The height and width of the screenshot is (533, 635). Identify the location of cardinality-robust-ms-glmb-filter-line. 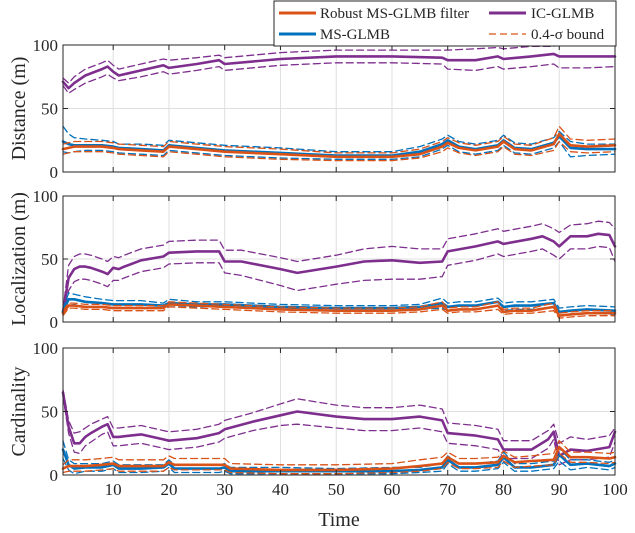
(339, 458).